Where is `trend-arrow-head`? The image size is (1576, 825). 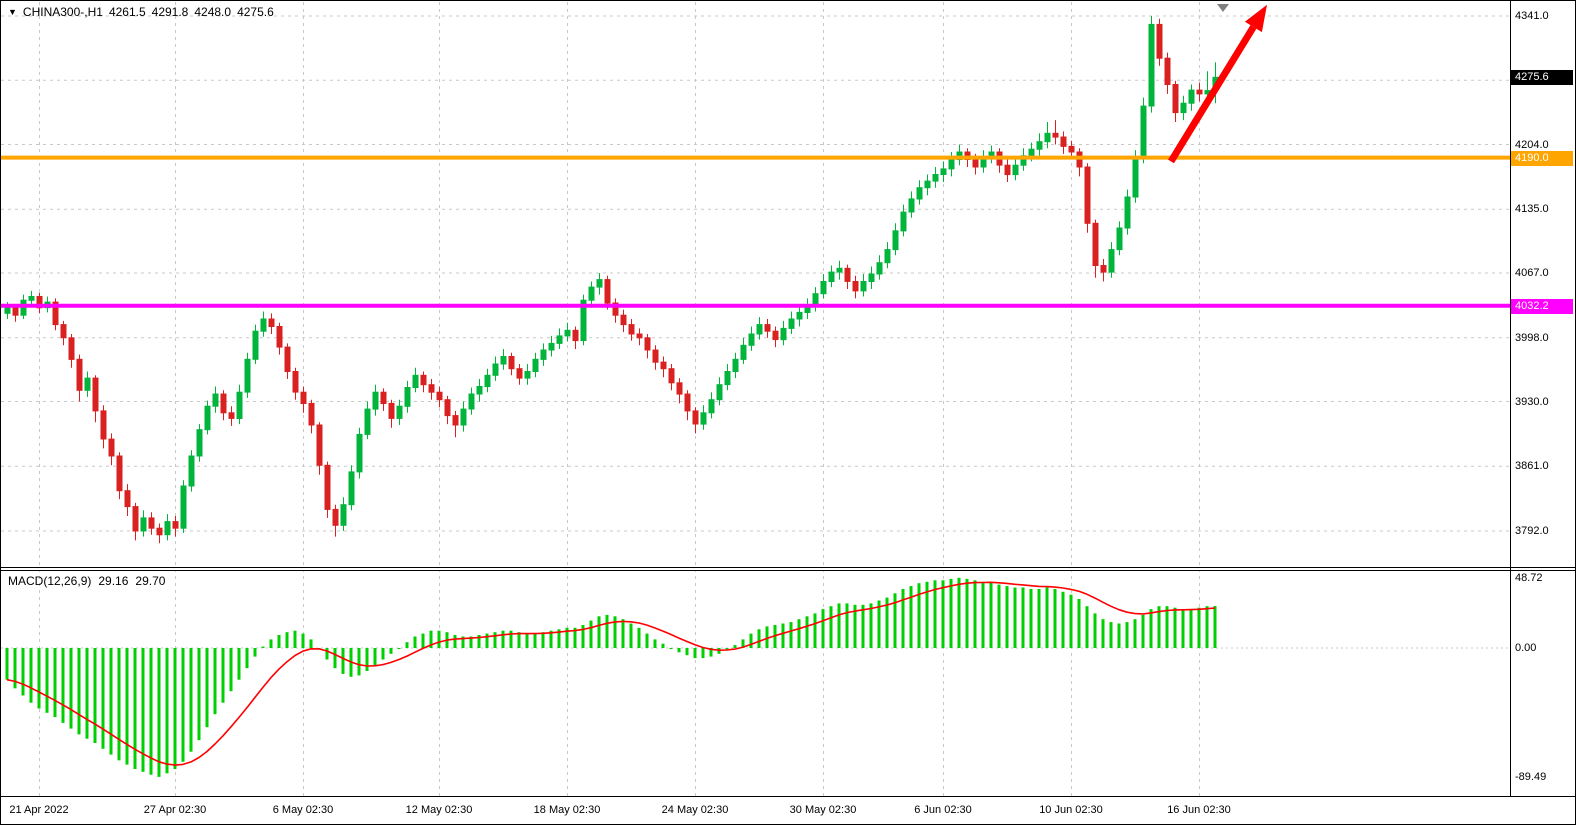 trend-arrow-head is located at coordinates (1255, 18).